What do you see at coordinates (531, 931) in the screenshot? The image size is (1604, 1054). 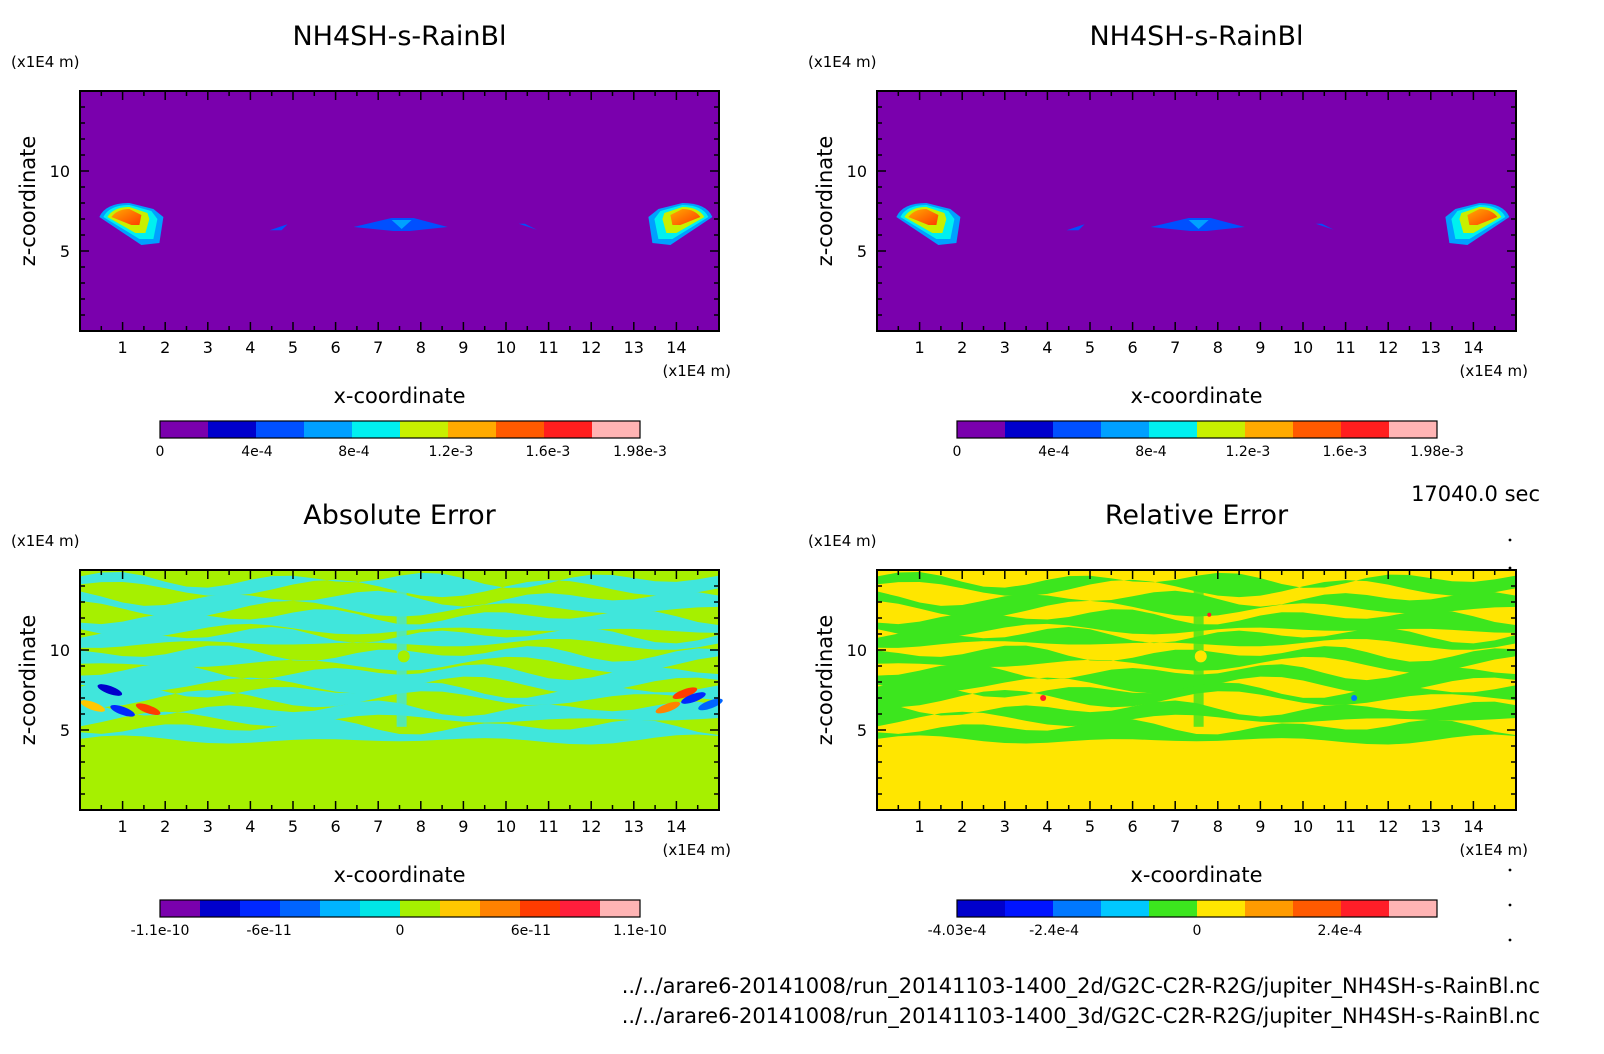 I see `colorbar-label: 6e-11` at bounding box center [531, 931].